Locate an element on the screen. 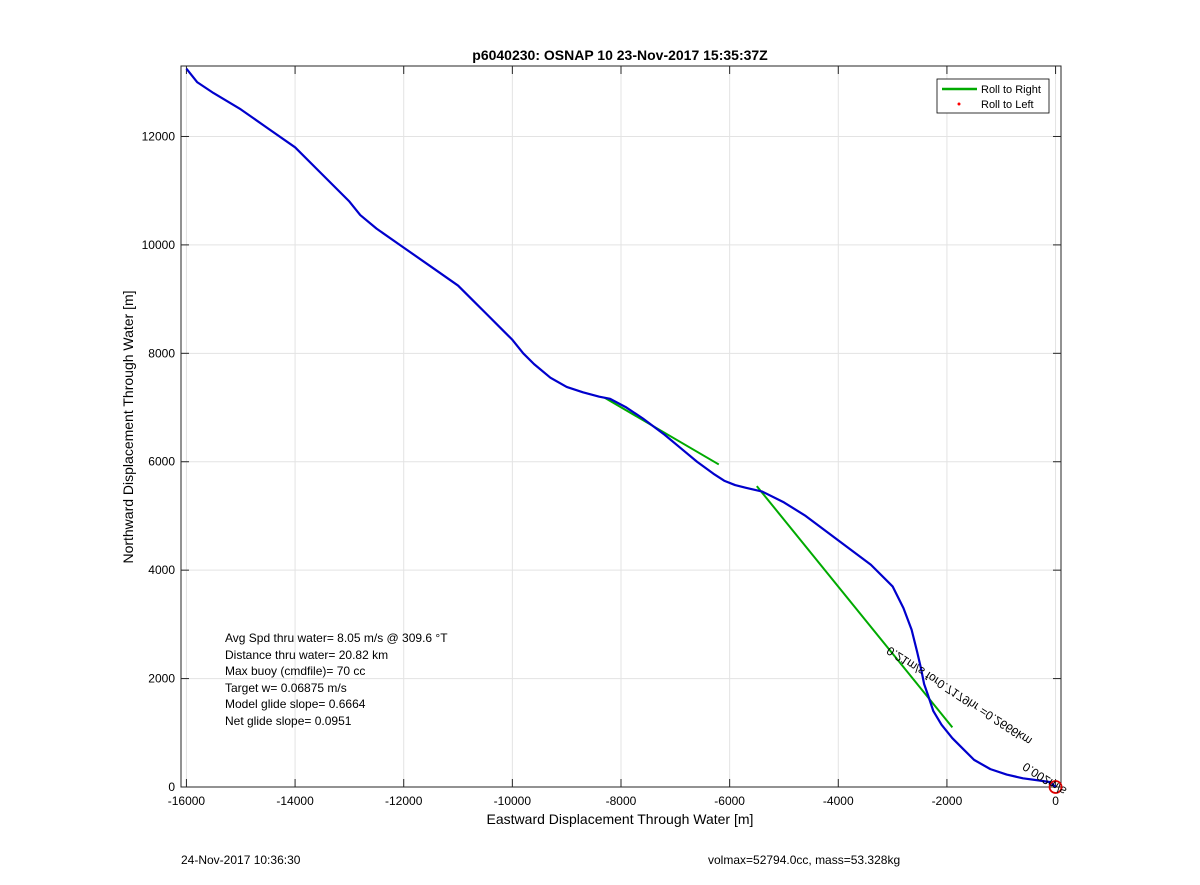  footer-glider-params: volmax=52794.0cc, mass=53.328kg is located at coordinates (804, 860).